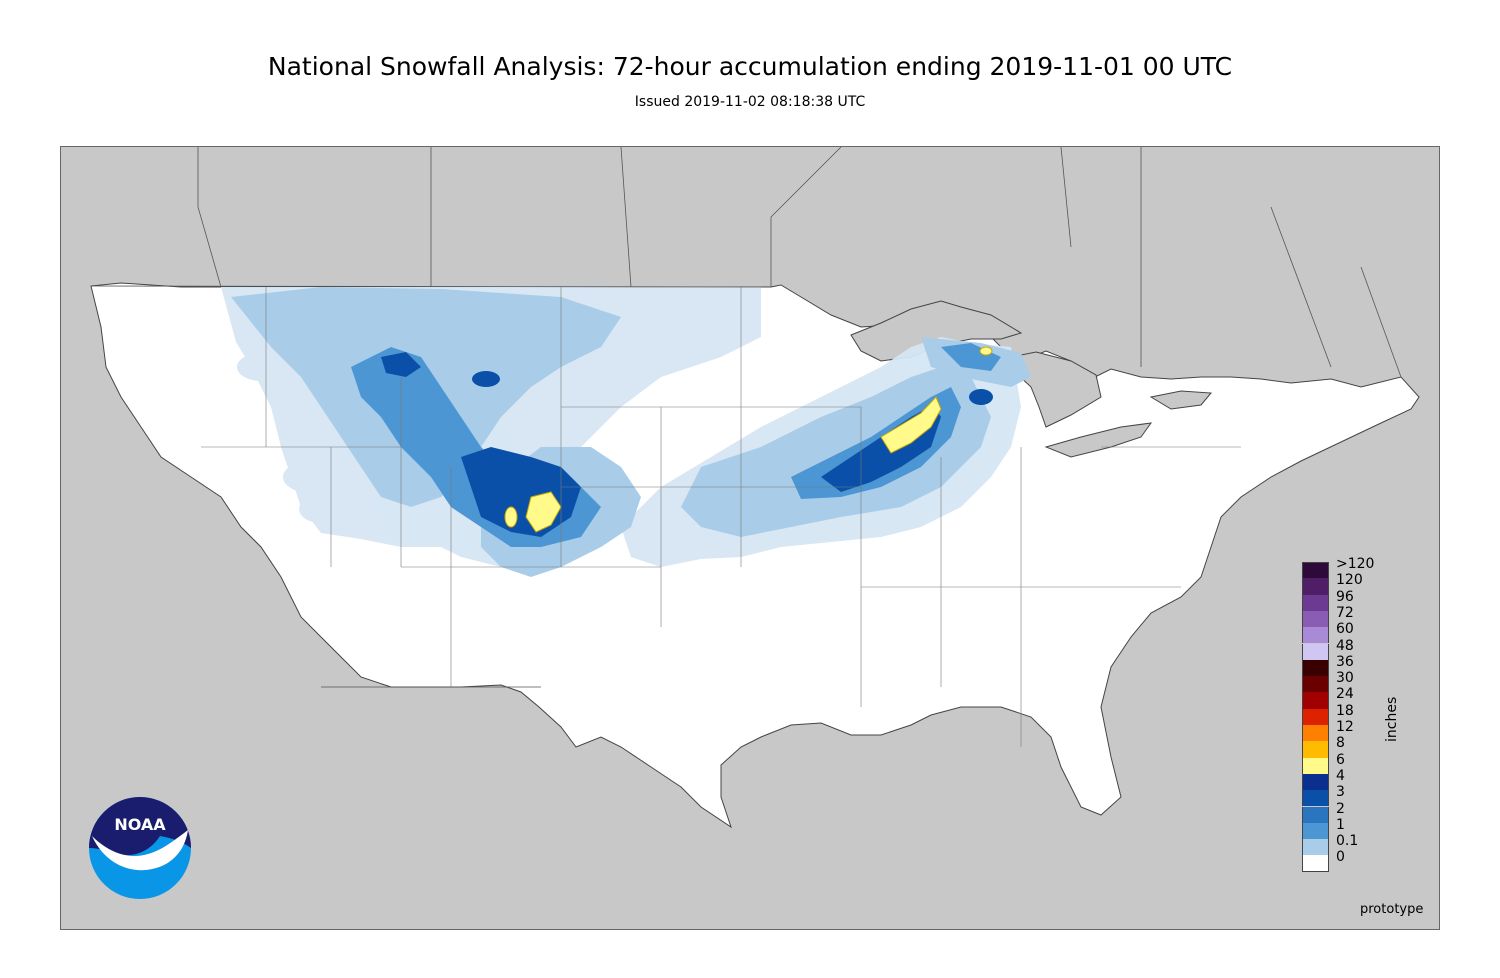 The image size is (1500, 978). I want to click on legend-label: 24, so click(1345, 694).